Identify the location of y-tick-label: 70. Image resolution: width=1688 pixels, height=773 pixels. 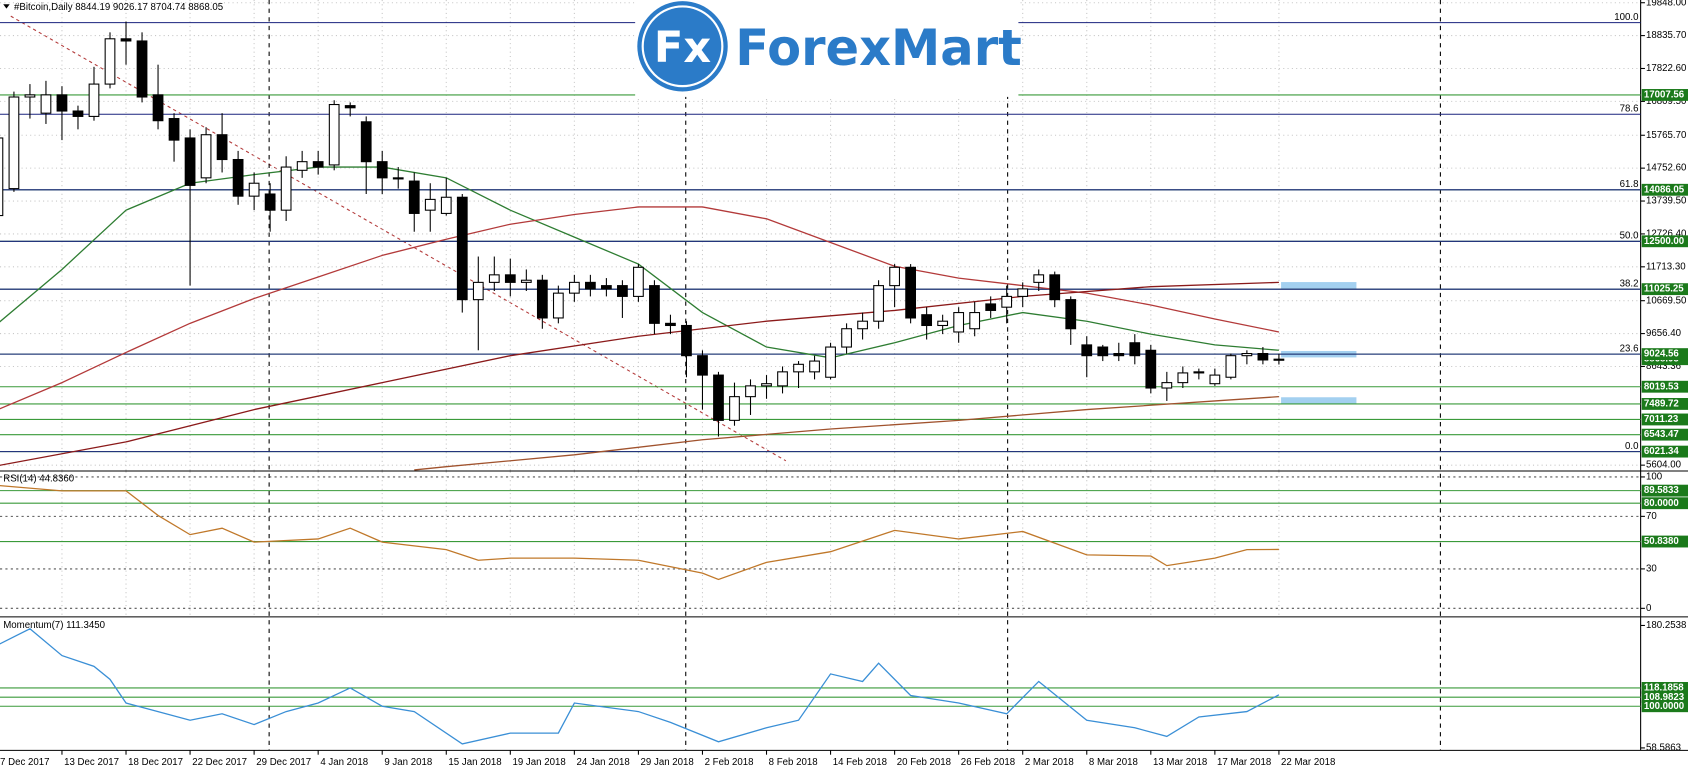
(1651, 516).